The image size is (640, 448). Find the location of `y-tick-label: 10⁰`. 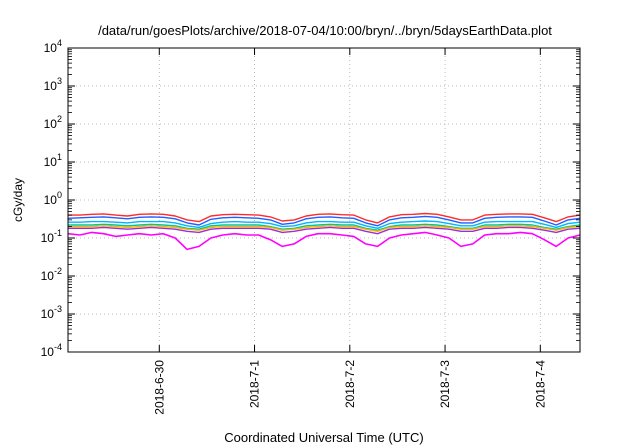

y-tick-label: 10⁰ is located at coordinates (53, 198).